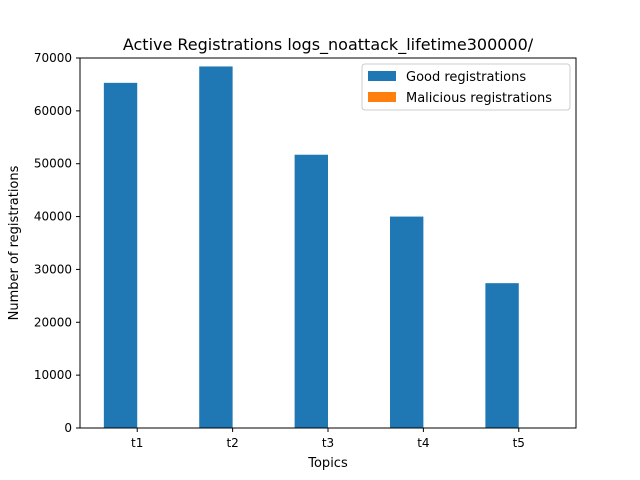 This screenshot has height=480, width=640. I want to click on y-axis-label: Number of registrations, so click(14, 242).